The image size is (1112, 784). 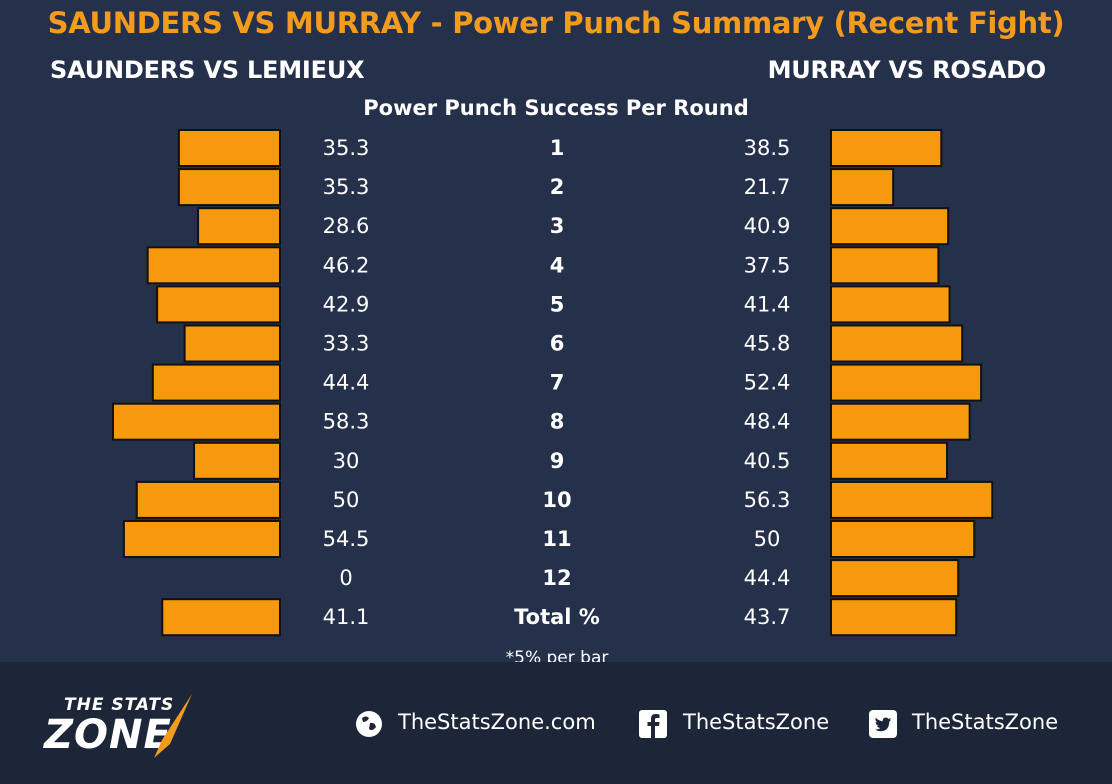 What do you see at coordinates (173, 726) in the screenshot?
I see `logo-swoosh` at bounding box center [173, 726].